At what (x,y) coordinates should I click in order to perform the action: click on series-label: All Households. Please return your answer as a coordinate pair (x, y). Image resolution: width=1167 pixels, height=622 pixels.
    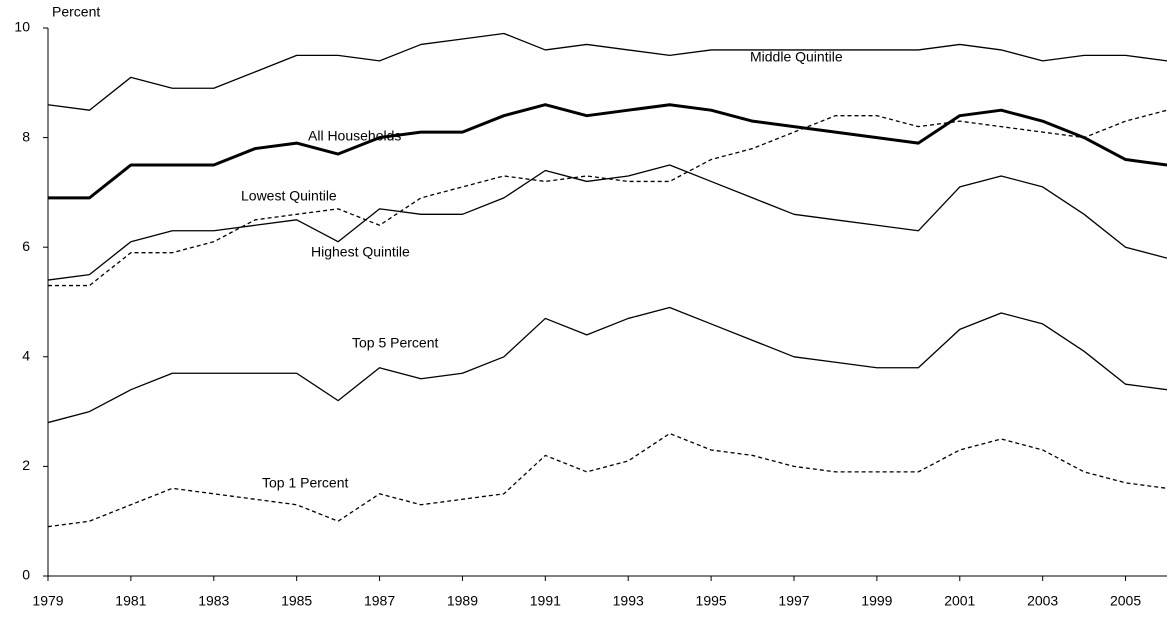
    Looking at the image, I should click on (354, 136).